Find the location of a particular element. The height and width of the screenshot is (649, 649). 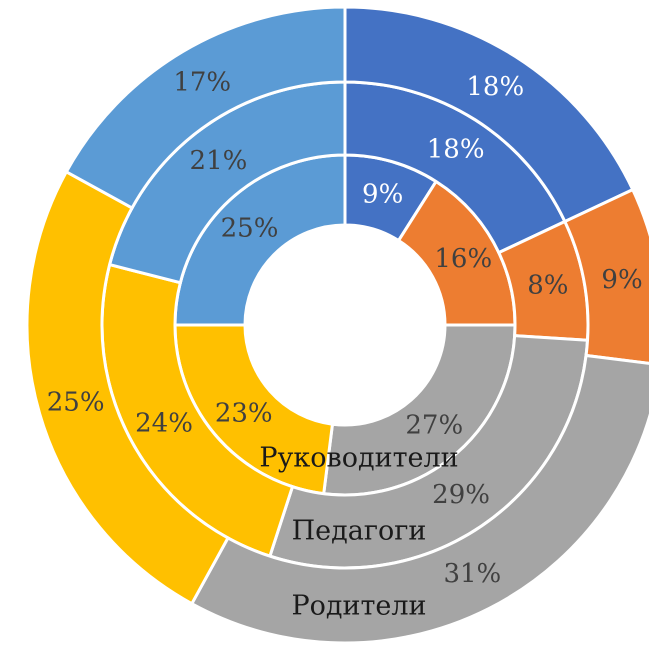

data-label: 17% is located at coordinates (202, 83).